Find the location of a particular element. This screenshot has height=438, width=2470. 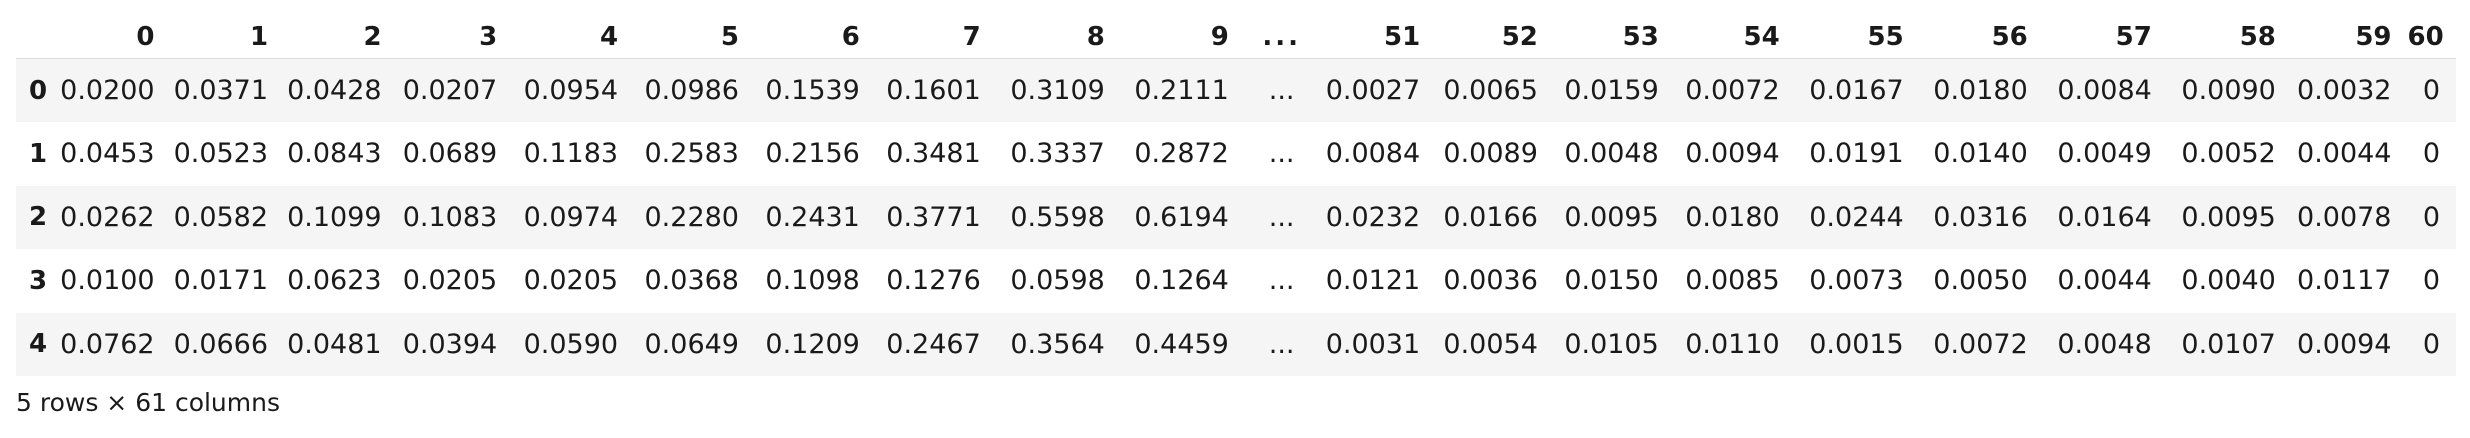

column-header-54: 54 is located at coordinates (1735, 37).